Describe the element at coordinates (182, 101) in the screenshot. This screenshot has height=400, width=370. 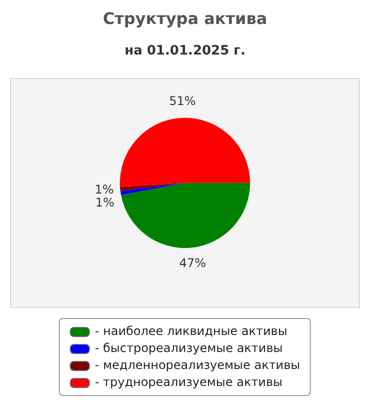
I see `data-label: 51%` at that location.